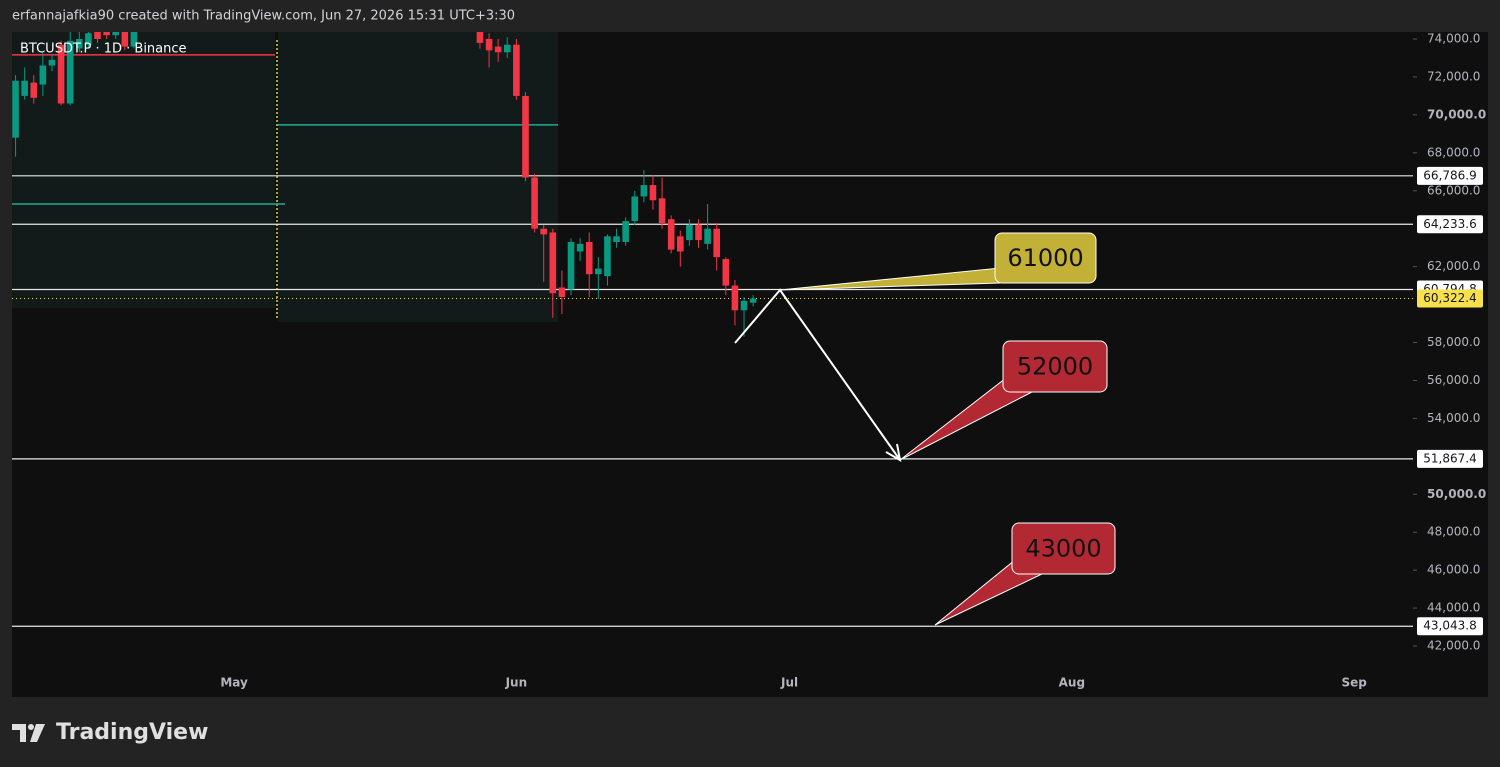 The height and width of the screenshot is (767, 1500). Describe the element at coordinates (1453, 342) in the screenshot. I see `y-tick-label: 58,000.0` at that location.